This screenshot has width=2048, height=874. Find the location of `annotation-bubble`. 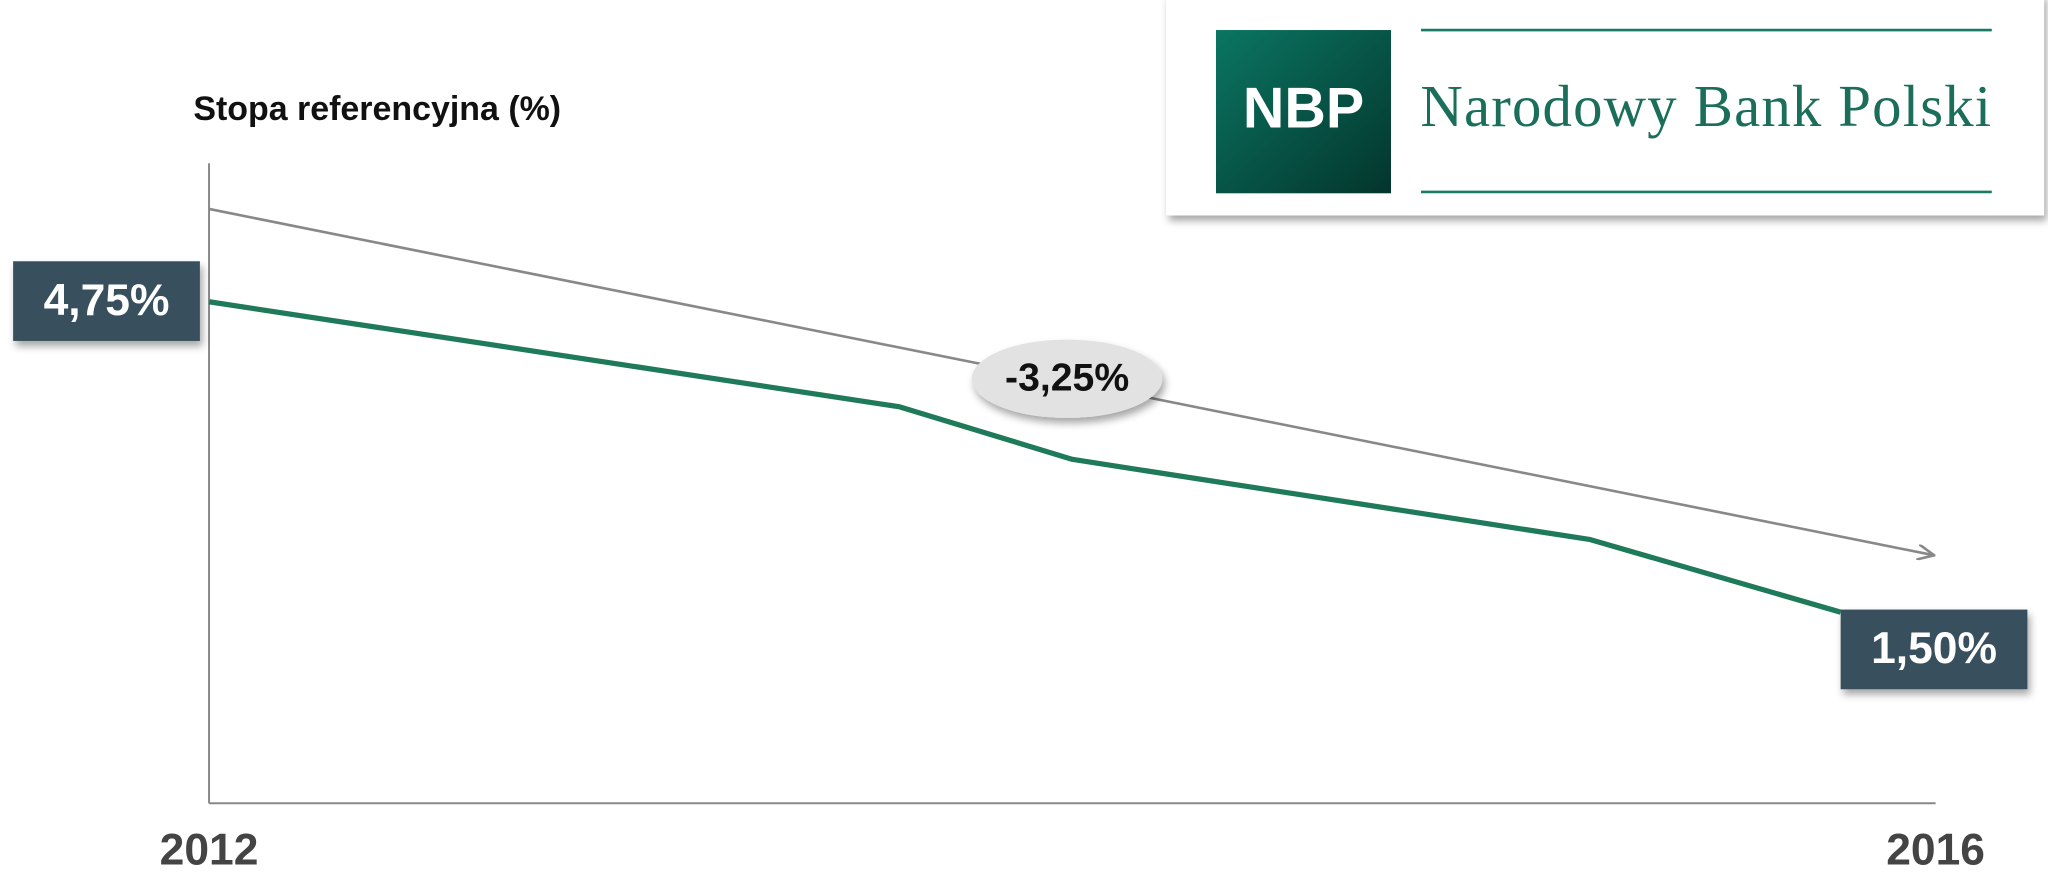

annotation-bubble is located at coordinates (1067, 378).